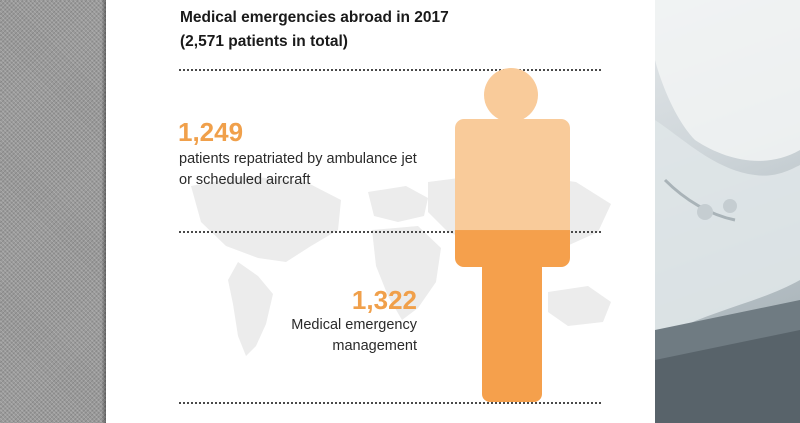 This screenshot has height=423, width=800. Describe the element at coordinates (53, 211) in the screenshot. I see `left-page-edge` at that location.